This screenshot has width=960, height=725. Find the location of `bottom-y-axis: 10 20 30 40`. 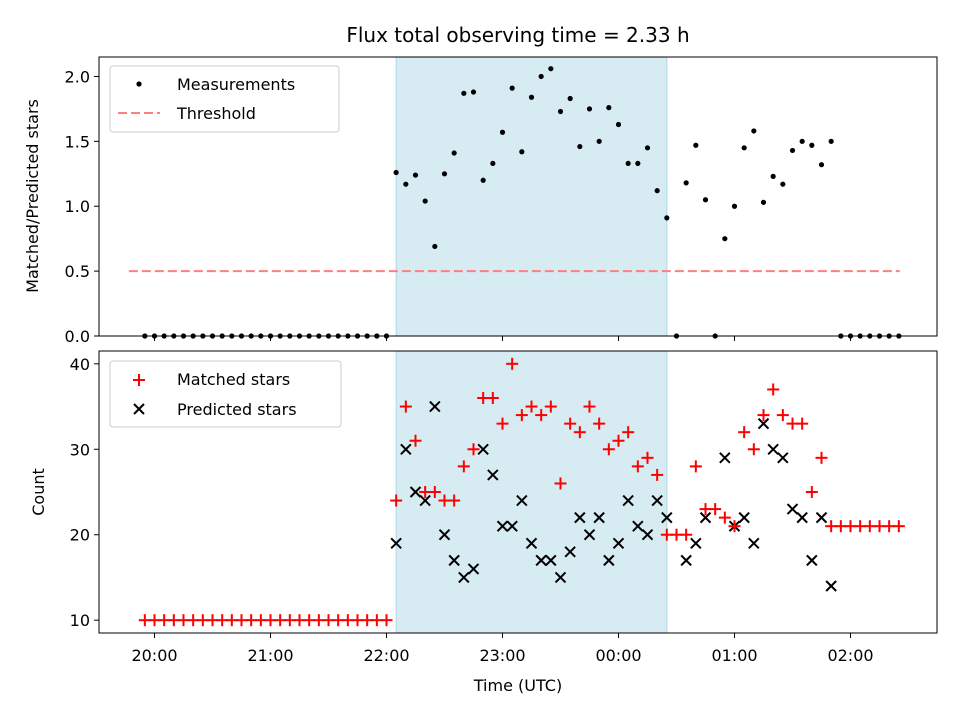

bottom-y-axis: 10 20 30 40 is located at coordinates (84, 492).